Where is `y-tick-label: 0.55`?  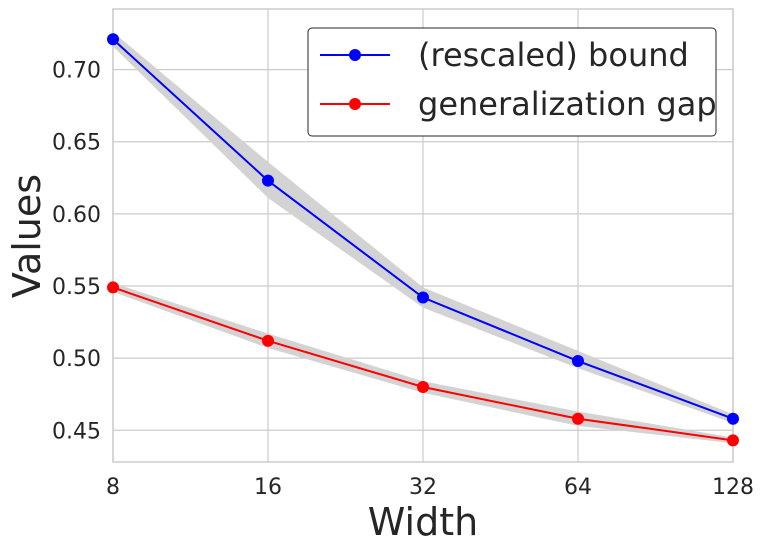
y-tick-label: 0.55 is located at coordinates (76, 287).